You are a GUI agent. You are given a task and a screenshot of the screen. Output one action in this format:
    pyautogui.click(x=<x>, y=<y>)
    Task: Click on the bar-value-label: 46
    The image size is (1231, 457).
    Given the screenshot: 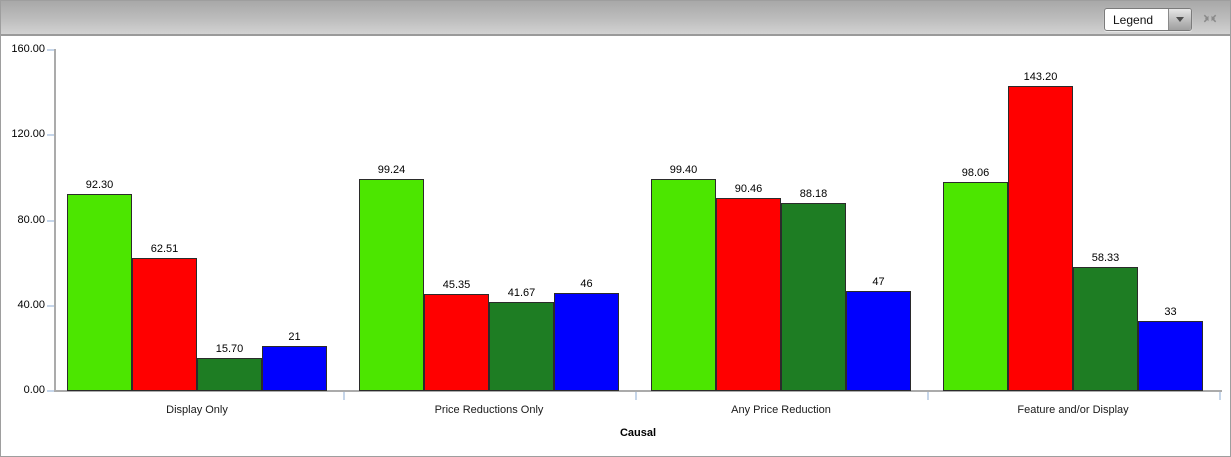 What is the action you would take?
    pyautogui.click(x=586, y=284)
    